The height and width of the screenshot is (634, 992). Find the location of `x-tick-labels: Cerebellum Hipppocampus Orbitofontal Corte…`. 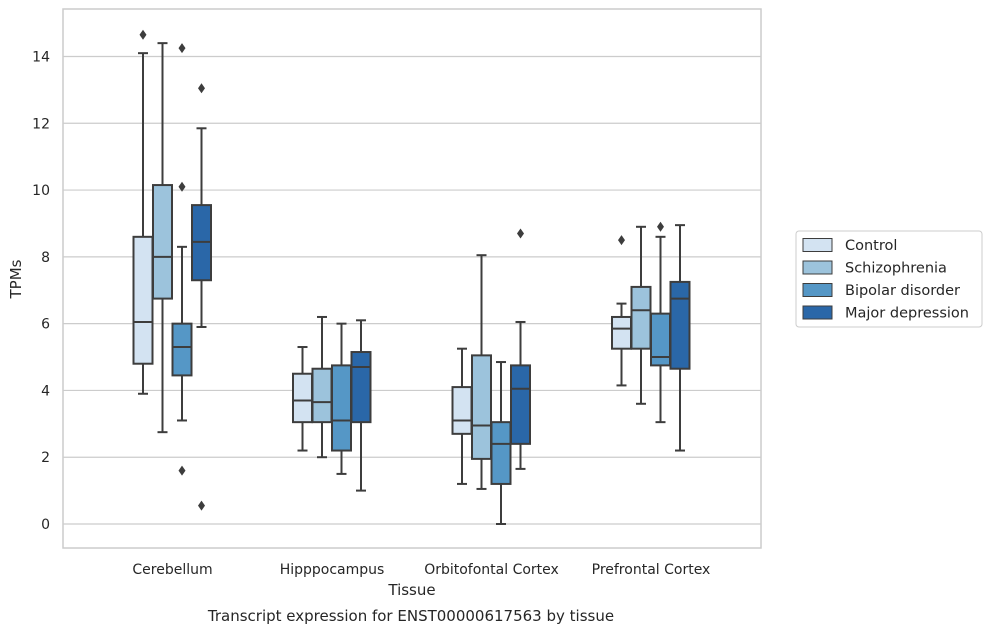

x-tick-labels: Cerebellum Hipppocampus Orbitofontal Corte… is located at coordinates (421, 570).